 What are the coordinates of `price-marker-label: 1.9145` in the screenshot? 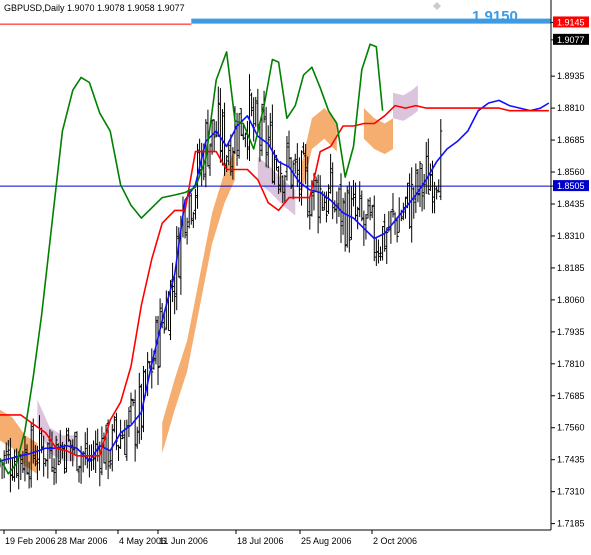 It's located at (571, 22).